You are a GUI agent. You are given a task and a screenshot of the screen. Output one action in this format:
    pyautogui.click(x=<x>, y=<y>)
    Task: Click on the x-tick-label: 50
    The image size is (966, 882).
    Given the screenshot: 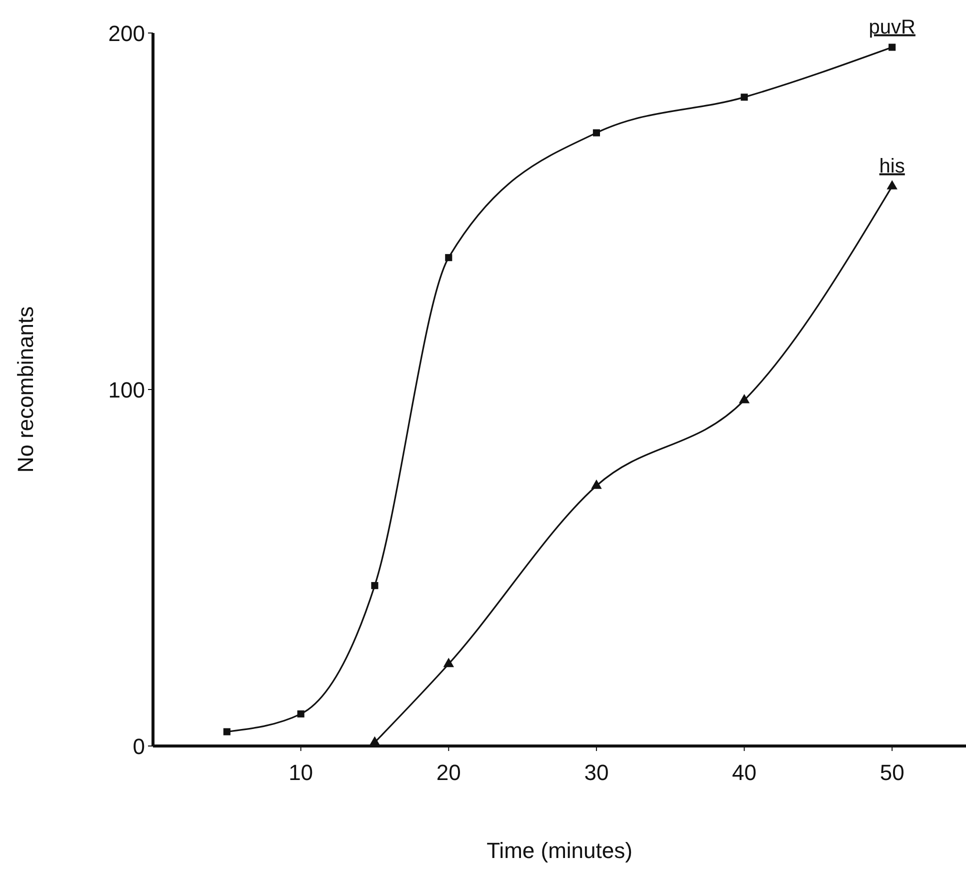 What is the action you would take?
    pyautogui.click(x=892, y=772)
    